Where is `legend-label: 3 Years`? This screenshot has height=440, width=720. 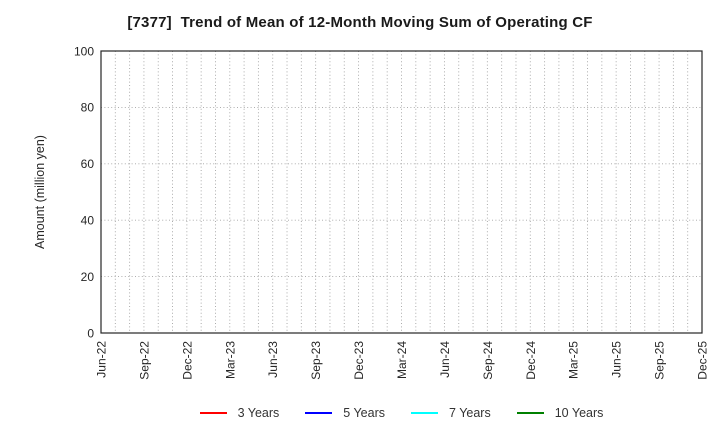 legend-label: 3 Years is located at coordinates (258, 413).